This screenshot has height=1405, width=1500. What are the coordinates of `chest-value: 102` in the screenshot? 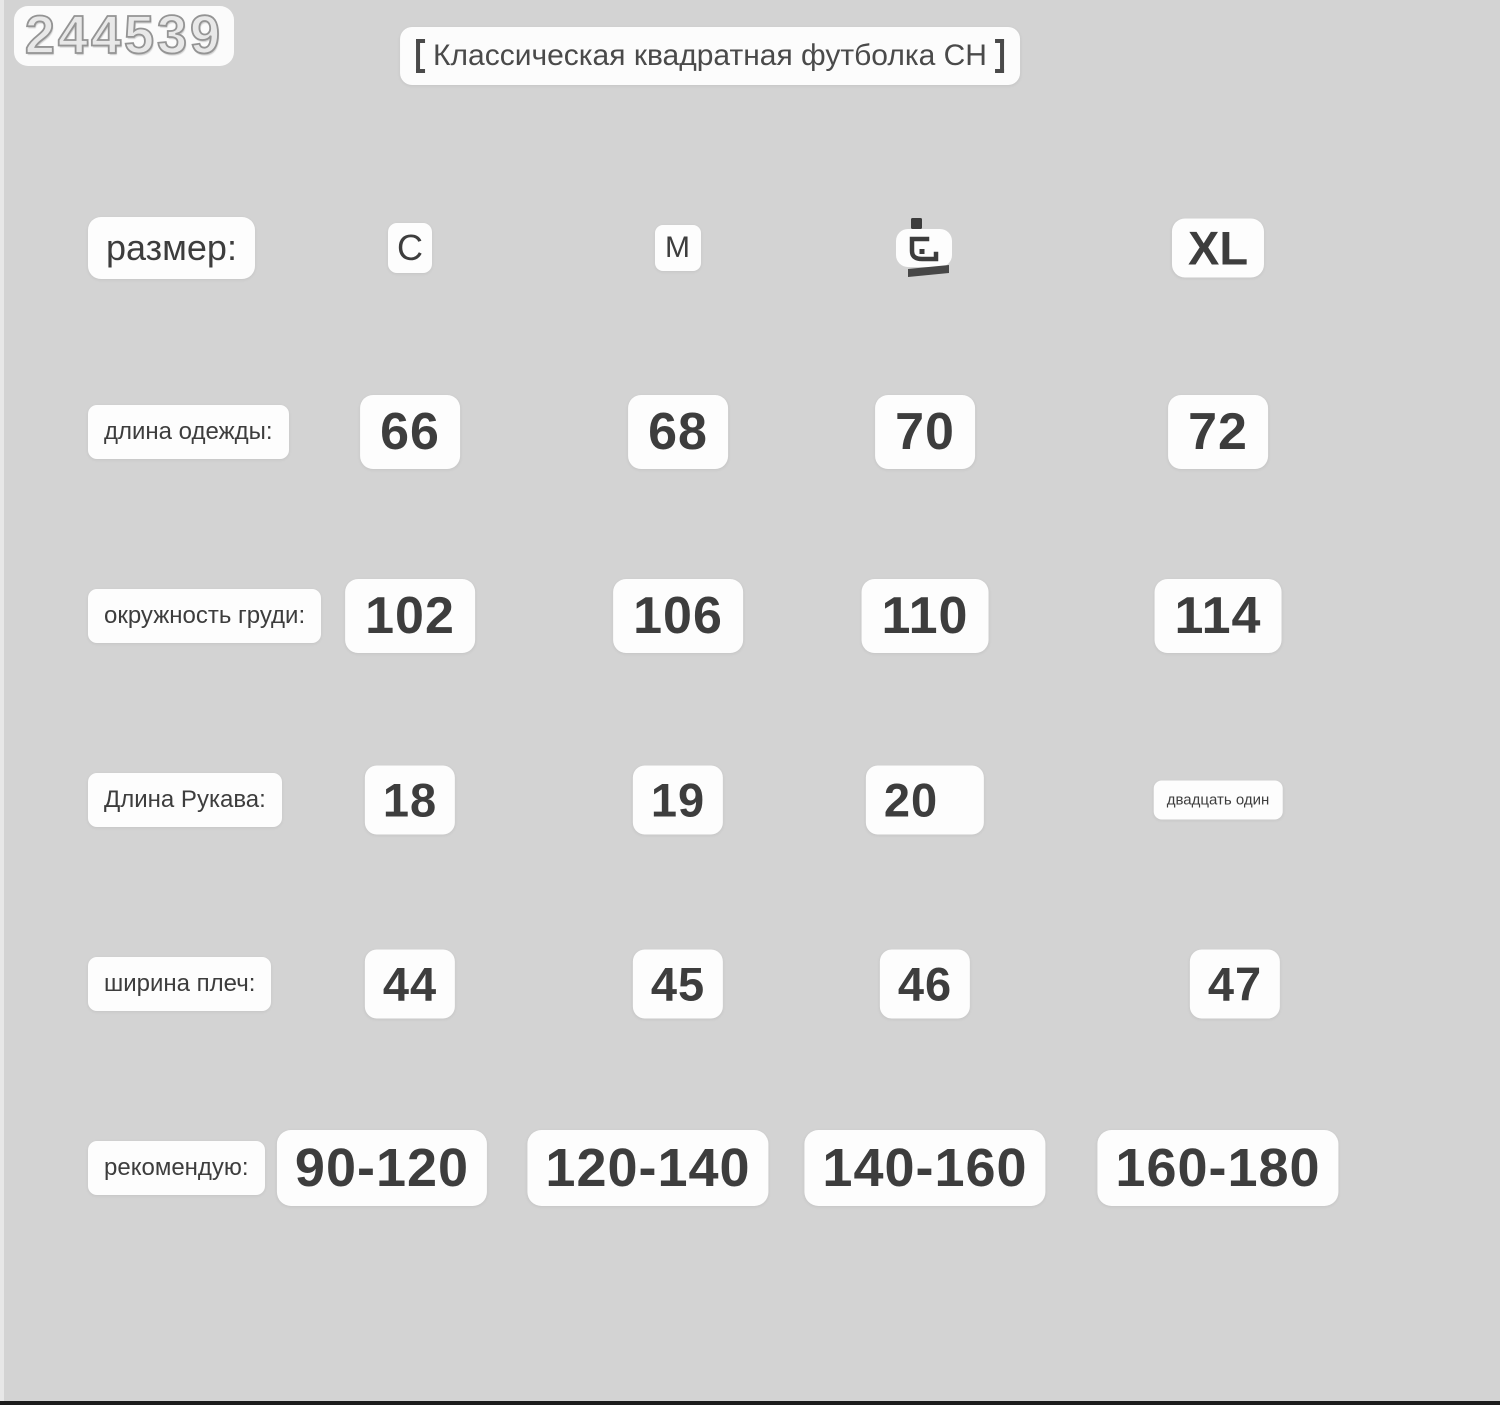 It's located at (410, 616).